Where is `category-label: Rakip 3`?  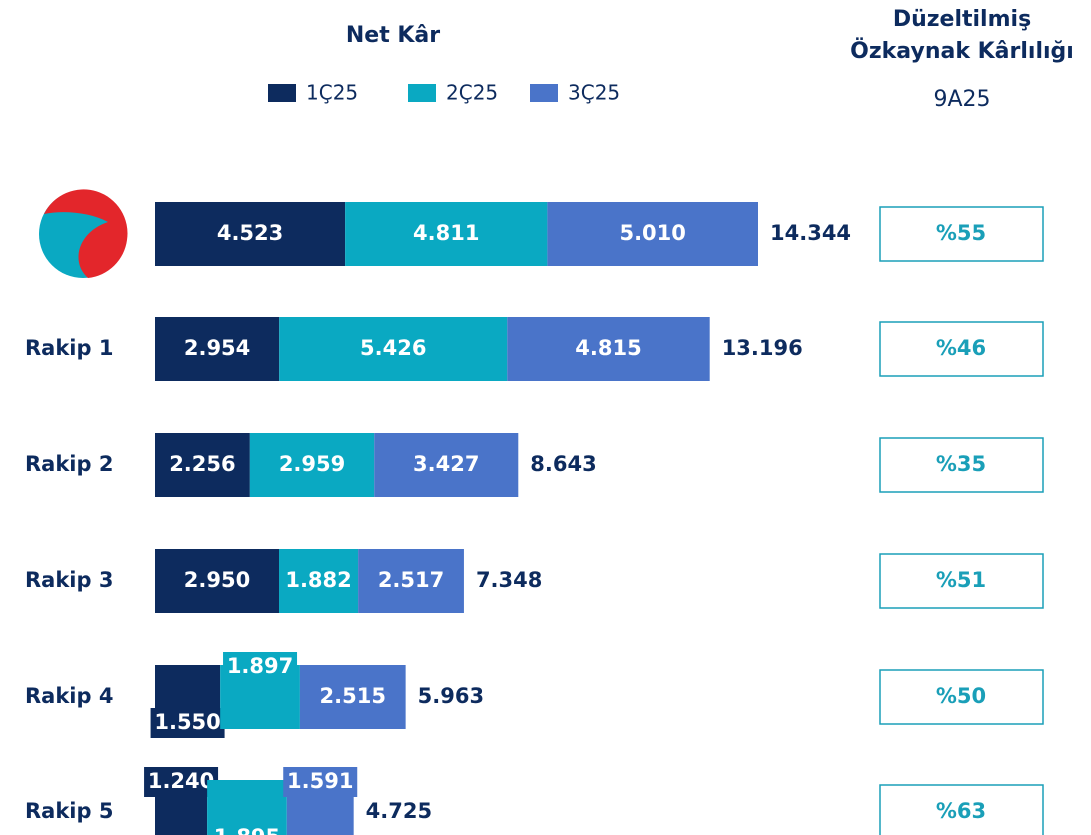 category-label: Rakip 3 is located at coordinates (69, 580).